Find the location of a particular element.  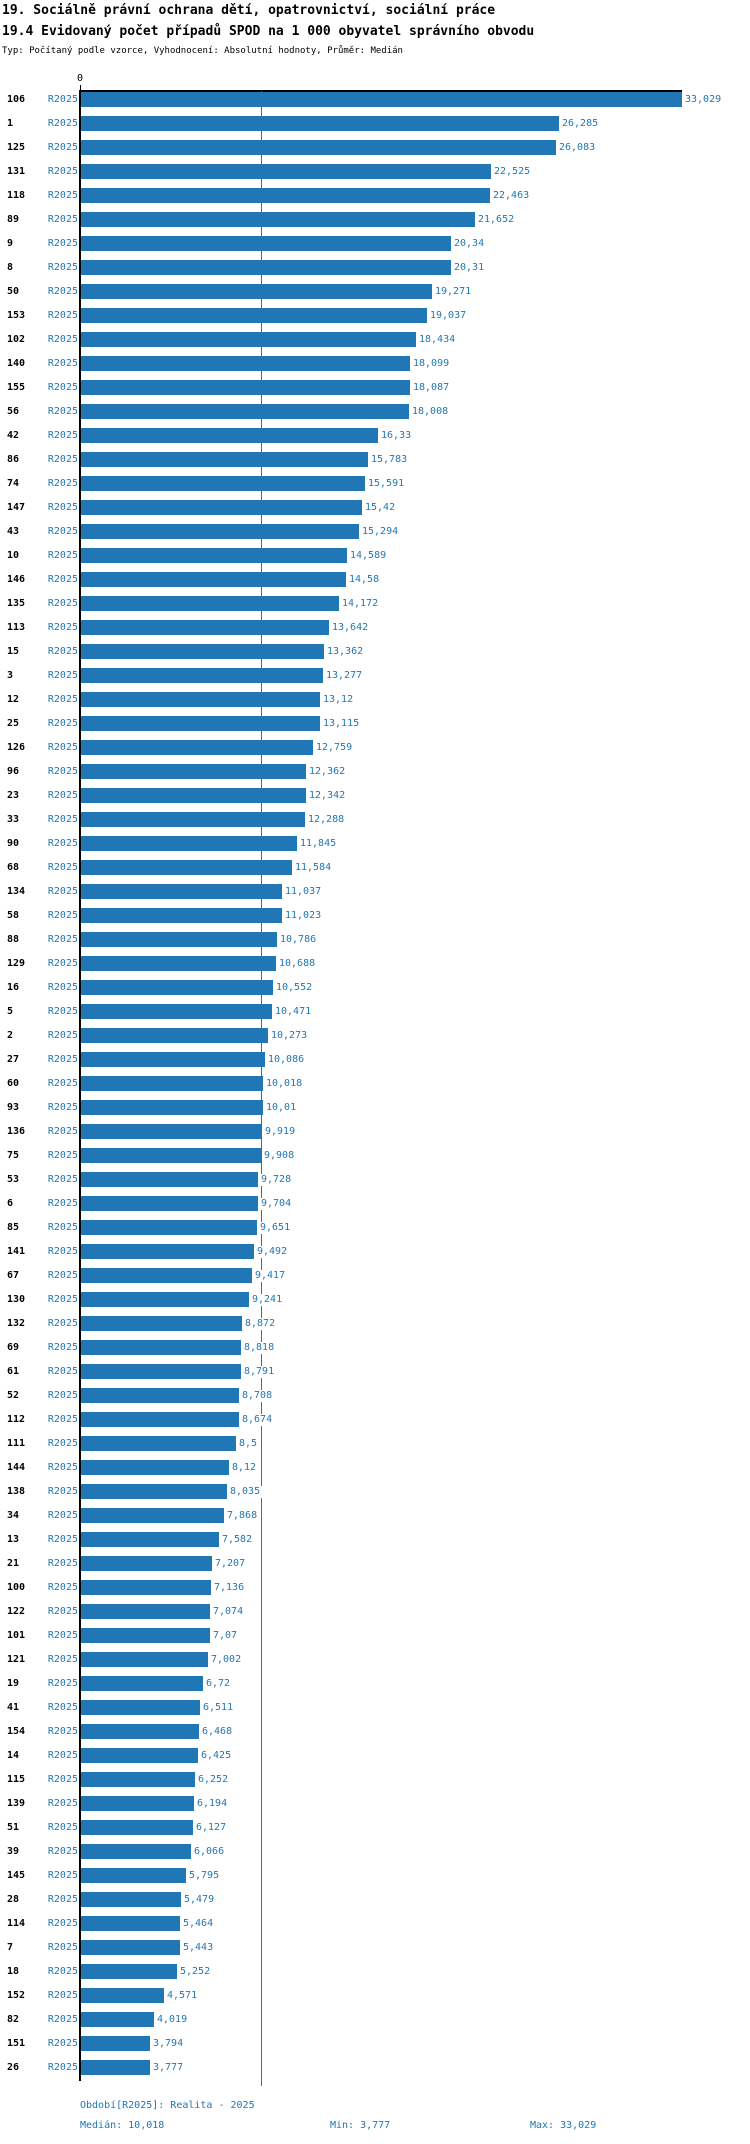

row-id-label: 1 is located at coordinates (10, 123).